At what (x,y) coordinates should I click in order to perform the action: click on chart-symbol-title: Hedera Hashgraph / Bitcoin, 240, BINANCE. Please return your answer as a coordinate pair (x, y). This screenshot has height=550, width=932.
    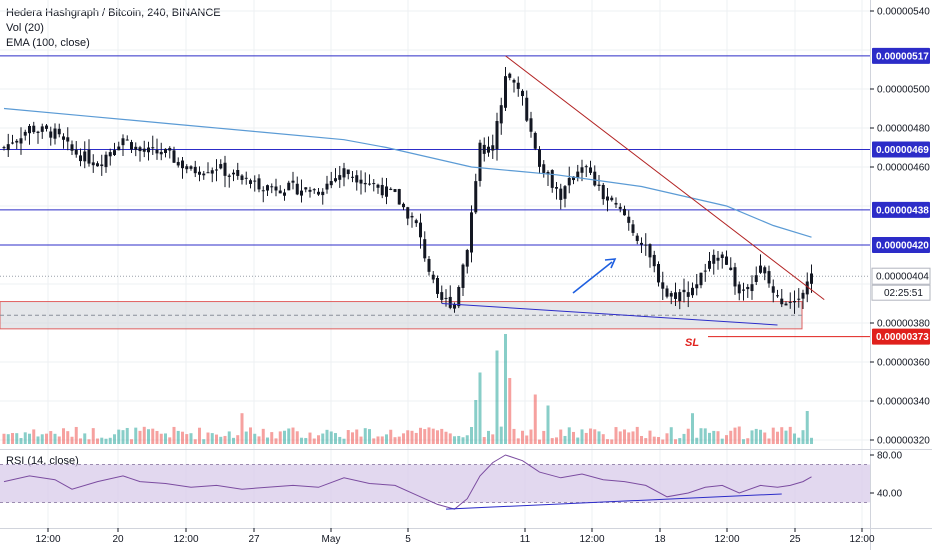
    Looking at the image, I should click on (113, 13).